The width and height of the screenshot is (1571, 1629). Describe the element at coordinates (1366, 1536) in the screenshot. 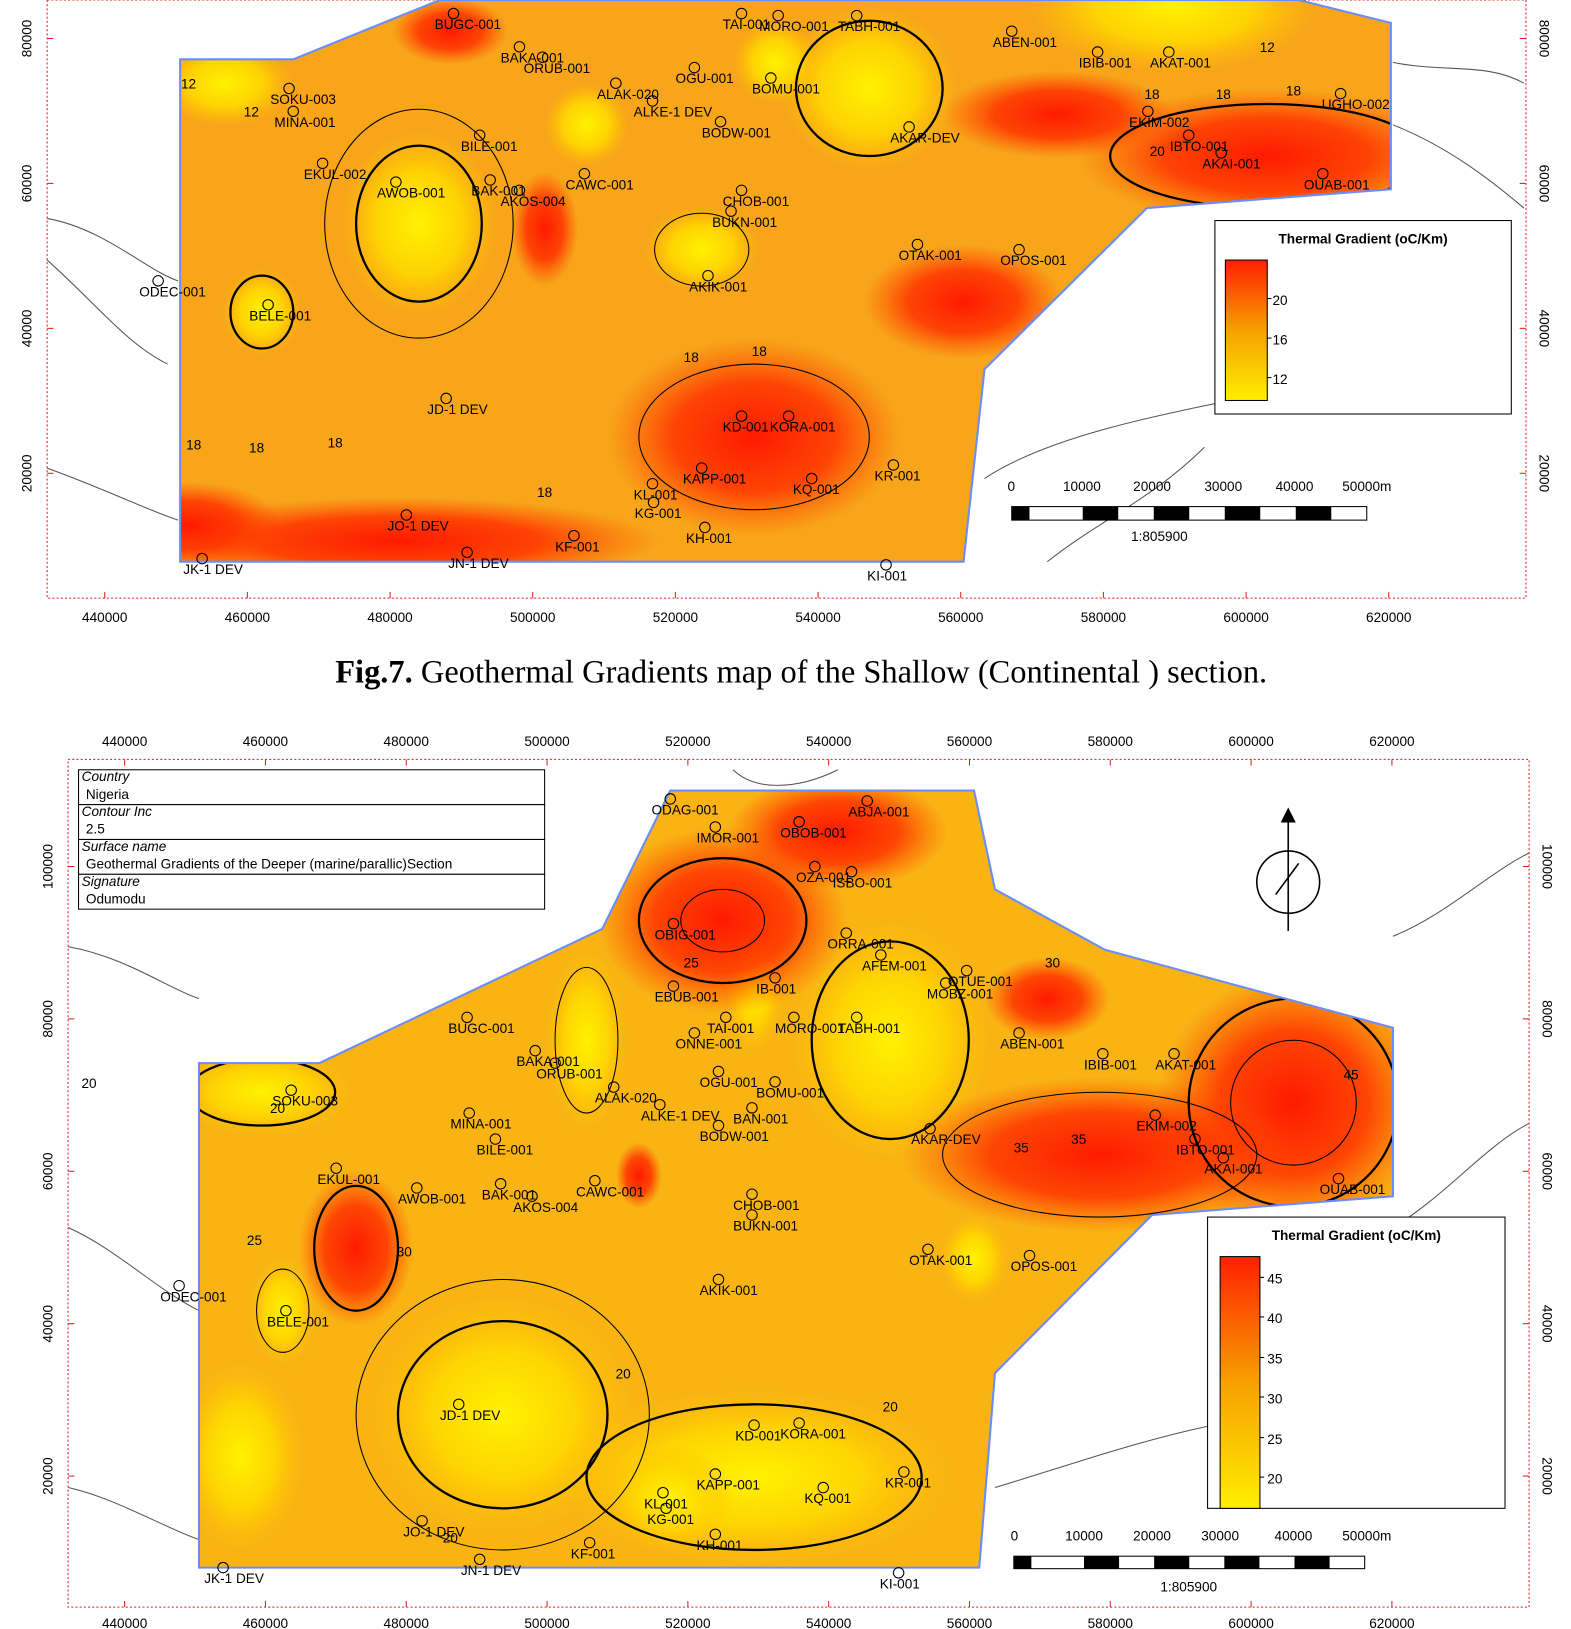

I see `scale-label: 50000m` at that location.